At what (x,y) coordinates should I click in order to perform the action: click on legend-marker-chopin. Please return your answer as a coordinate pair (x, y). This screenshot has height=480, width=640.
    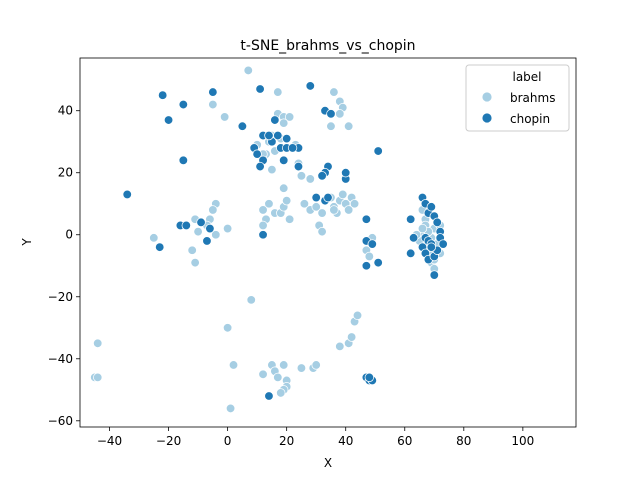
    Looking at the image, I should click on (487, 118).